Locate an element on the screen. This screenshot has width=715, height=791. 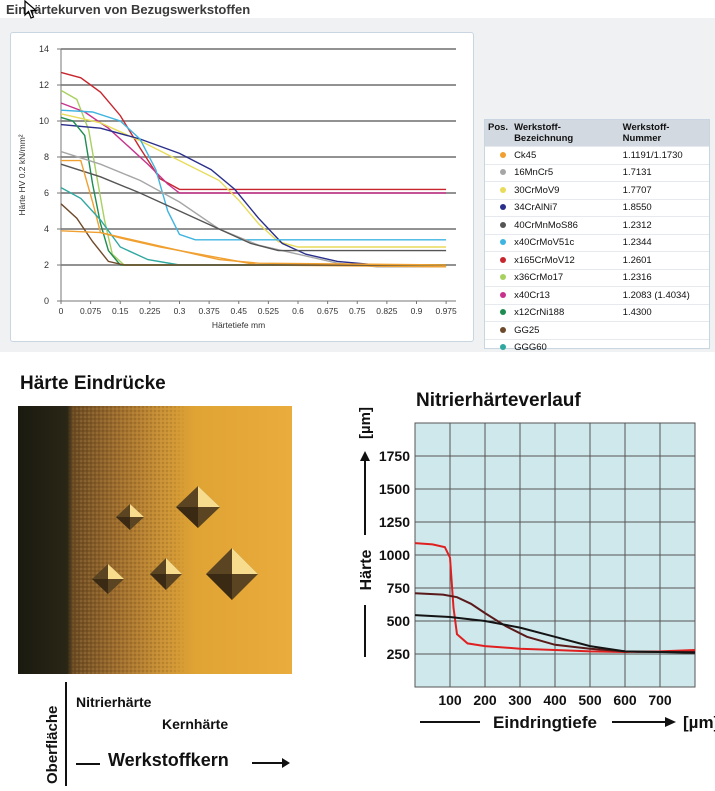
x-tick-label: 0.9 is located at coordinates (417, 311).